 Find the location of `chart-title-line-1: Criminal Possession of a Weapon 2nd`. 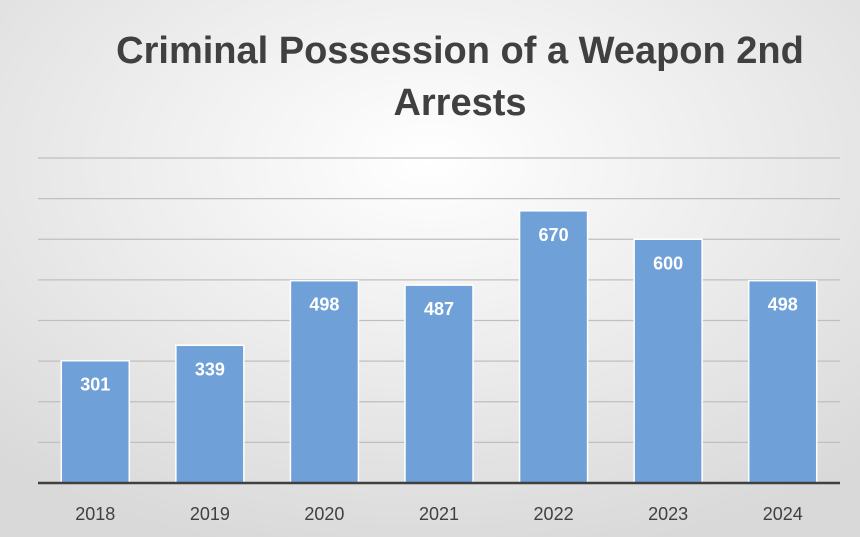

chart-title-line-1: Criminal Possession of a Weapon 2nd is located at coordinates (460, 51).